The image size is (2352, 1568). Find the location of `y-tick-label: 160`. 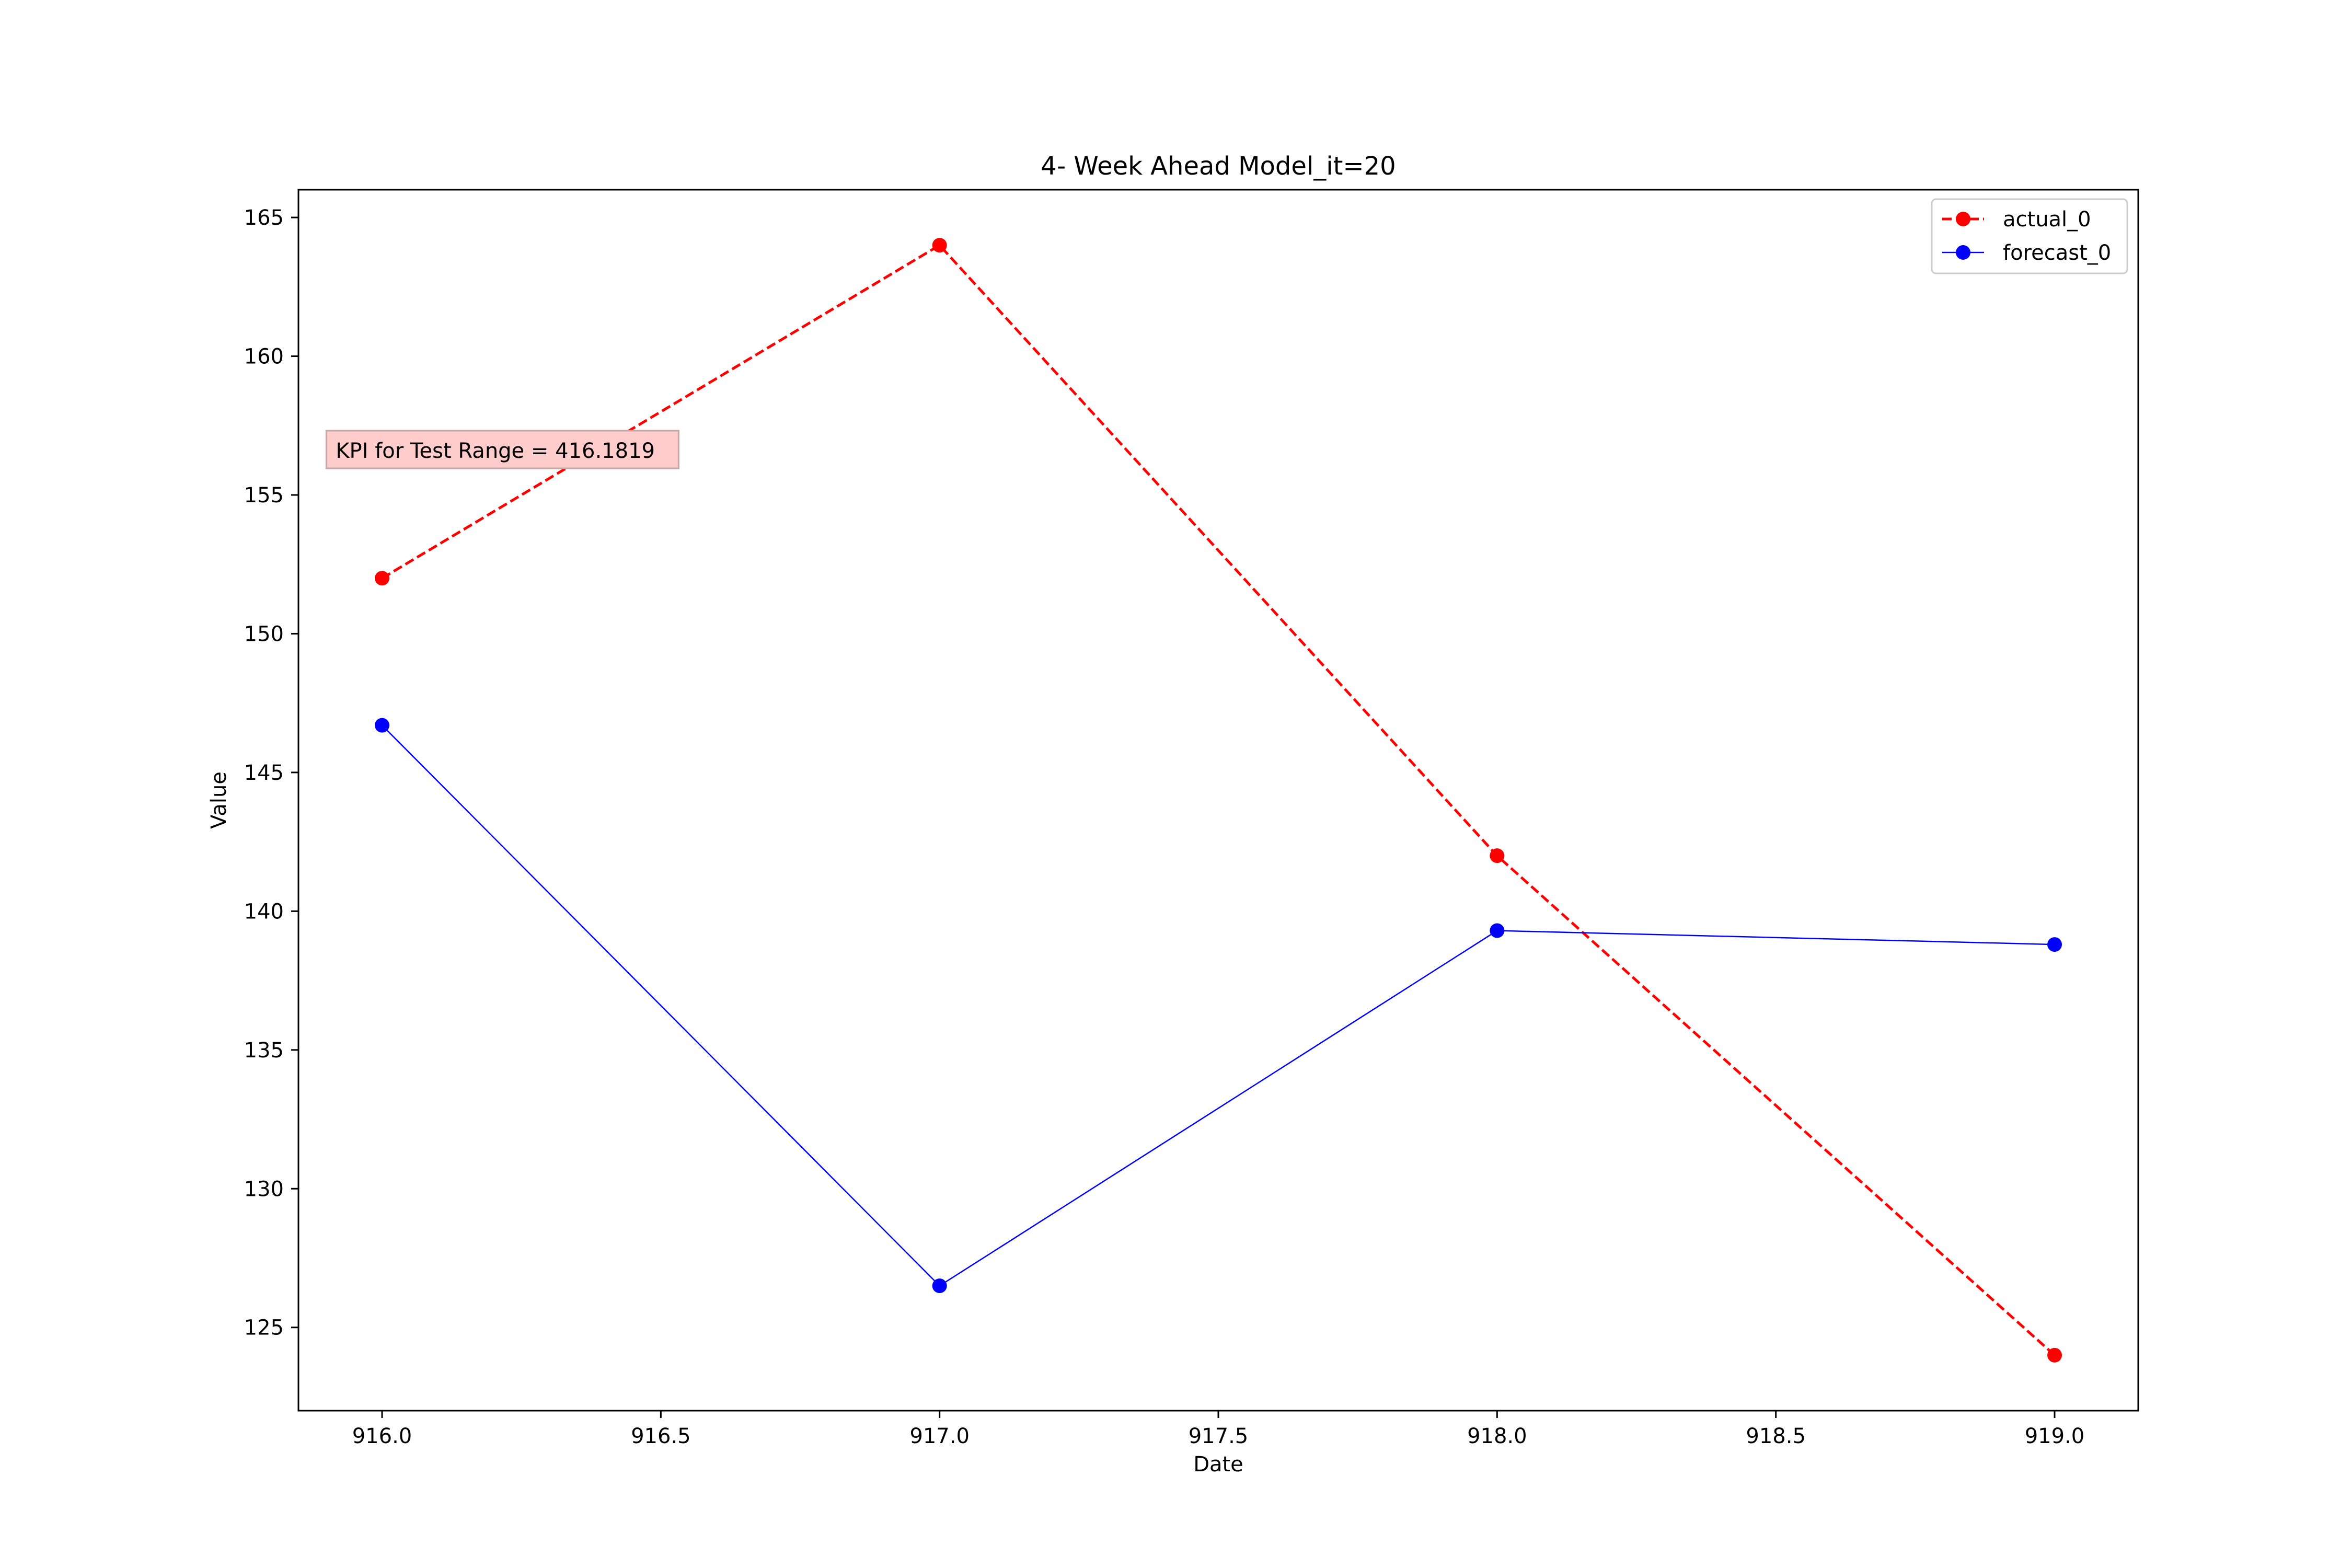

y-tick-label: 160 is located at coordinates (264, 357).